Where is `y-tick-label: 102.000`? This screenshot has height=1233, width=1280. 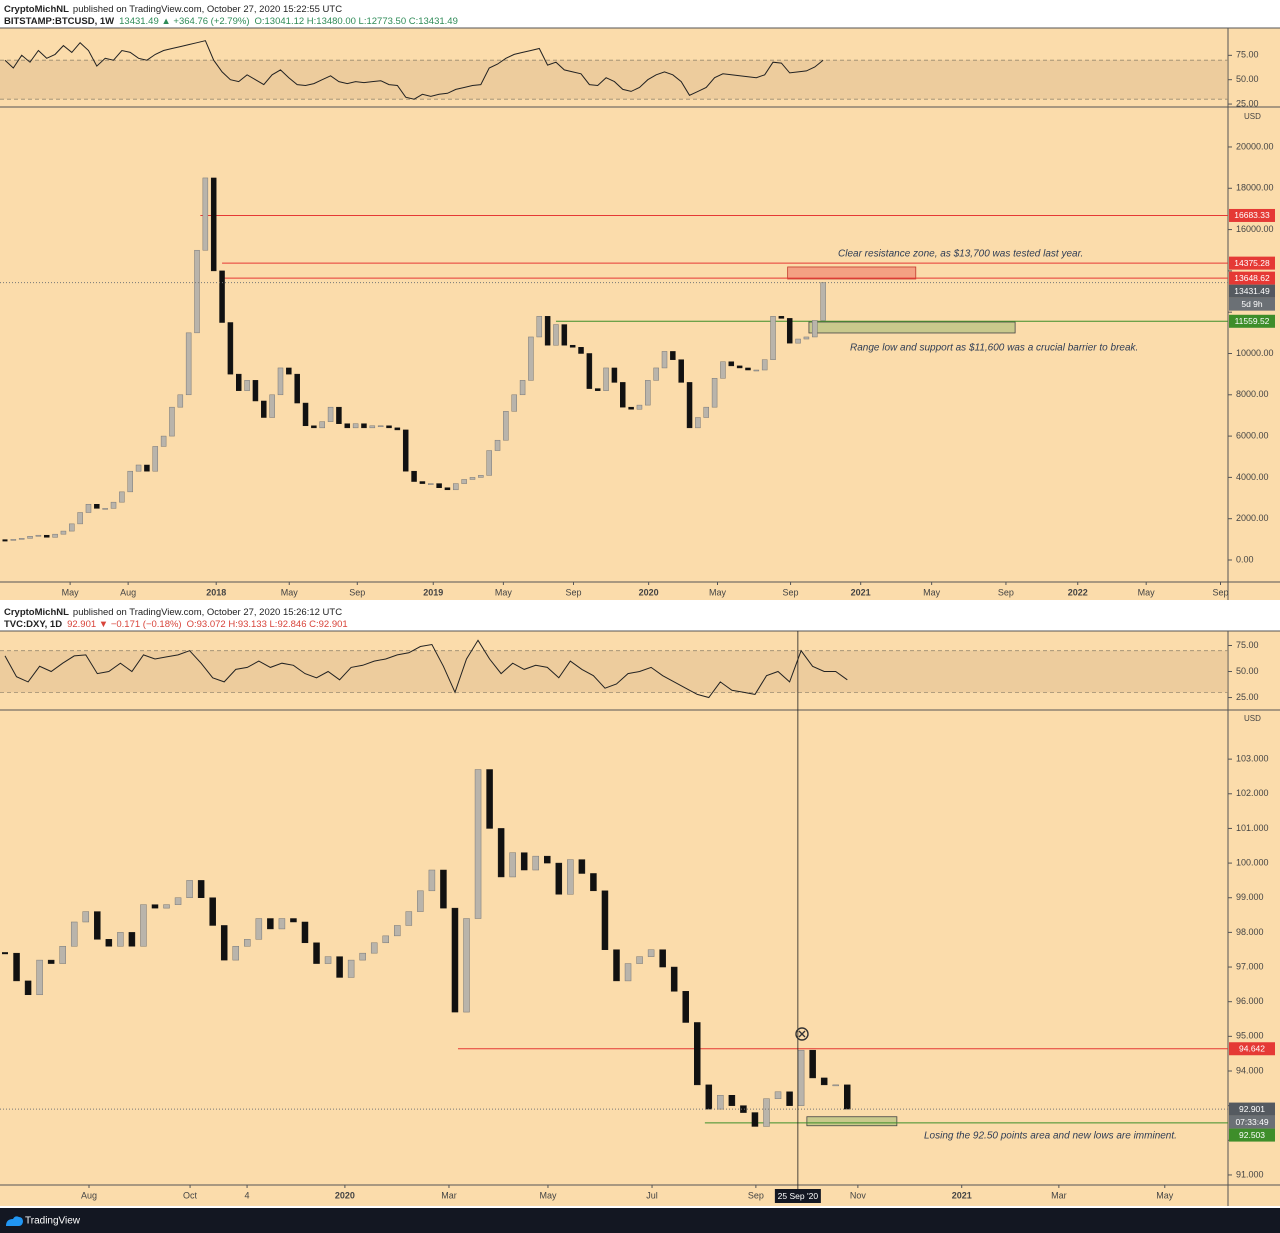 y-tick-label: 102.000 is located at coordinates (1252, 793).